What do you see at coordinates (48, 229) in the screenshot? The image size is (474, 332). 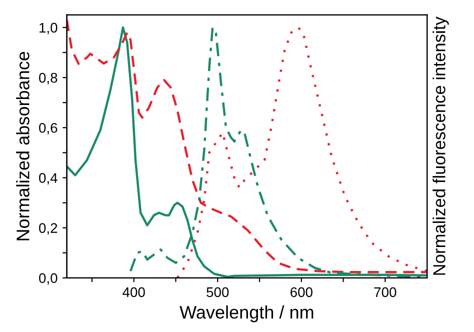 I see `y-tick-label: 0,2` at bounding box center [48, 229].